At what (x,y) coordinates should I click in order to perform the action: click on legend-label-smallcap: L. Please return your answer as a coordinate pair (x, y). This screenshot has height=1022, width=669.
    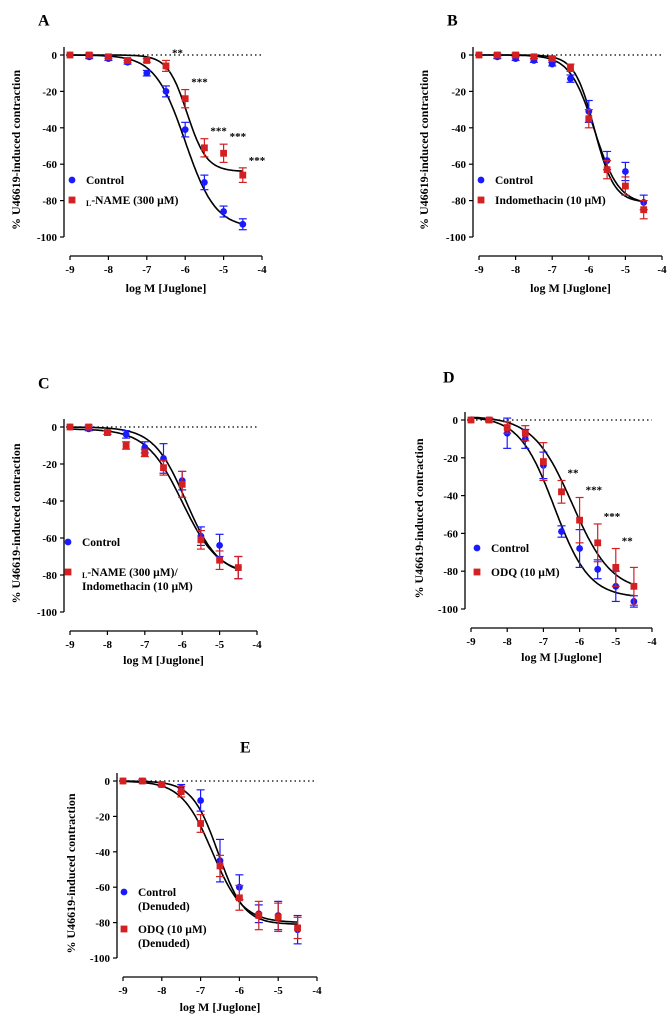
    Looking at the image, I should click on (88, 203).